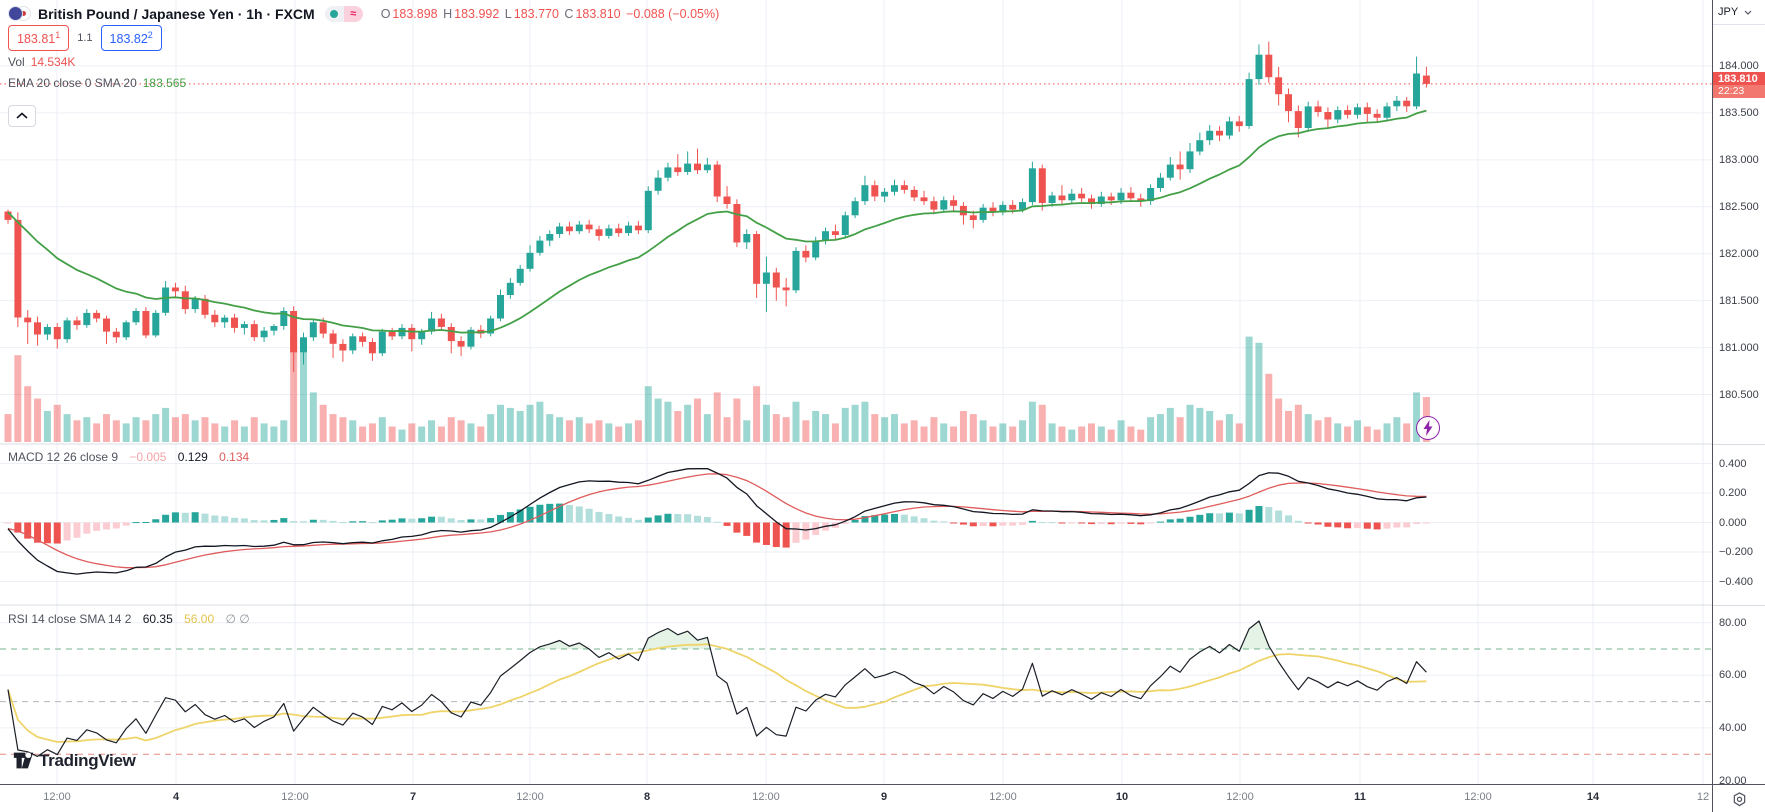 This screenshot has height=812, width=1765. Describe the element at coordinates (1739, 91) in the screenshot. I see `bar-countdown: 22:23` at that location.